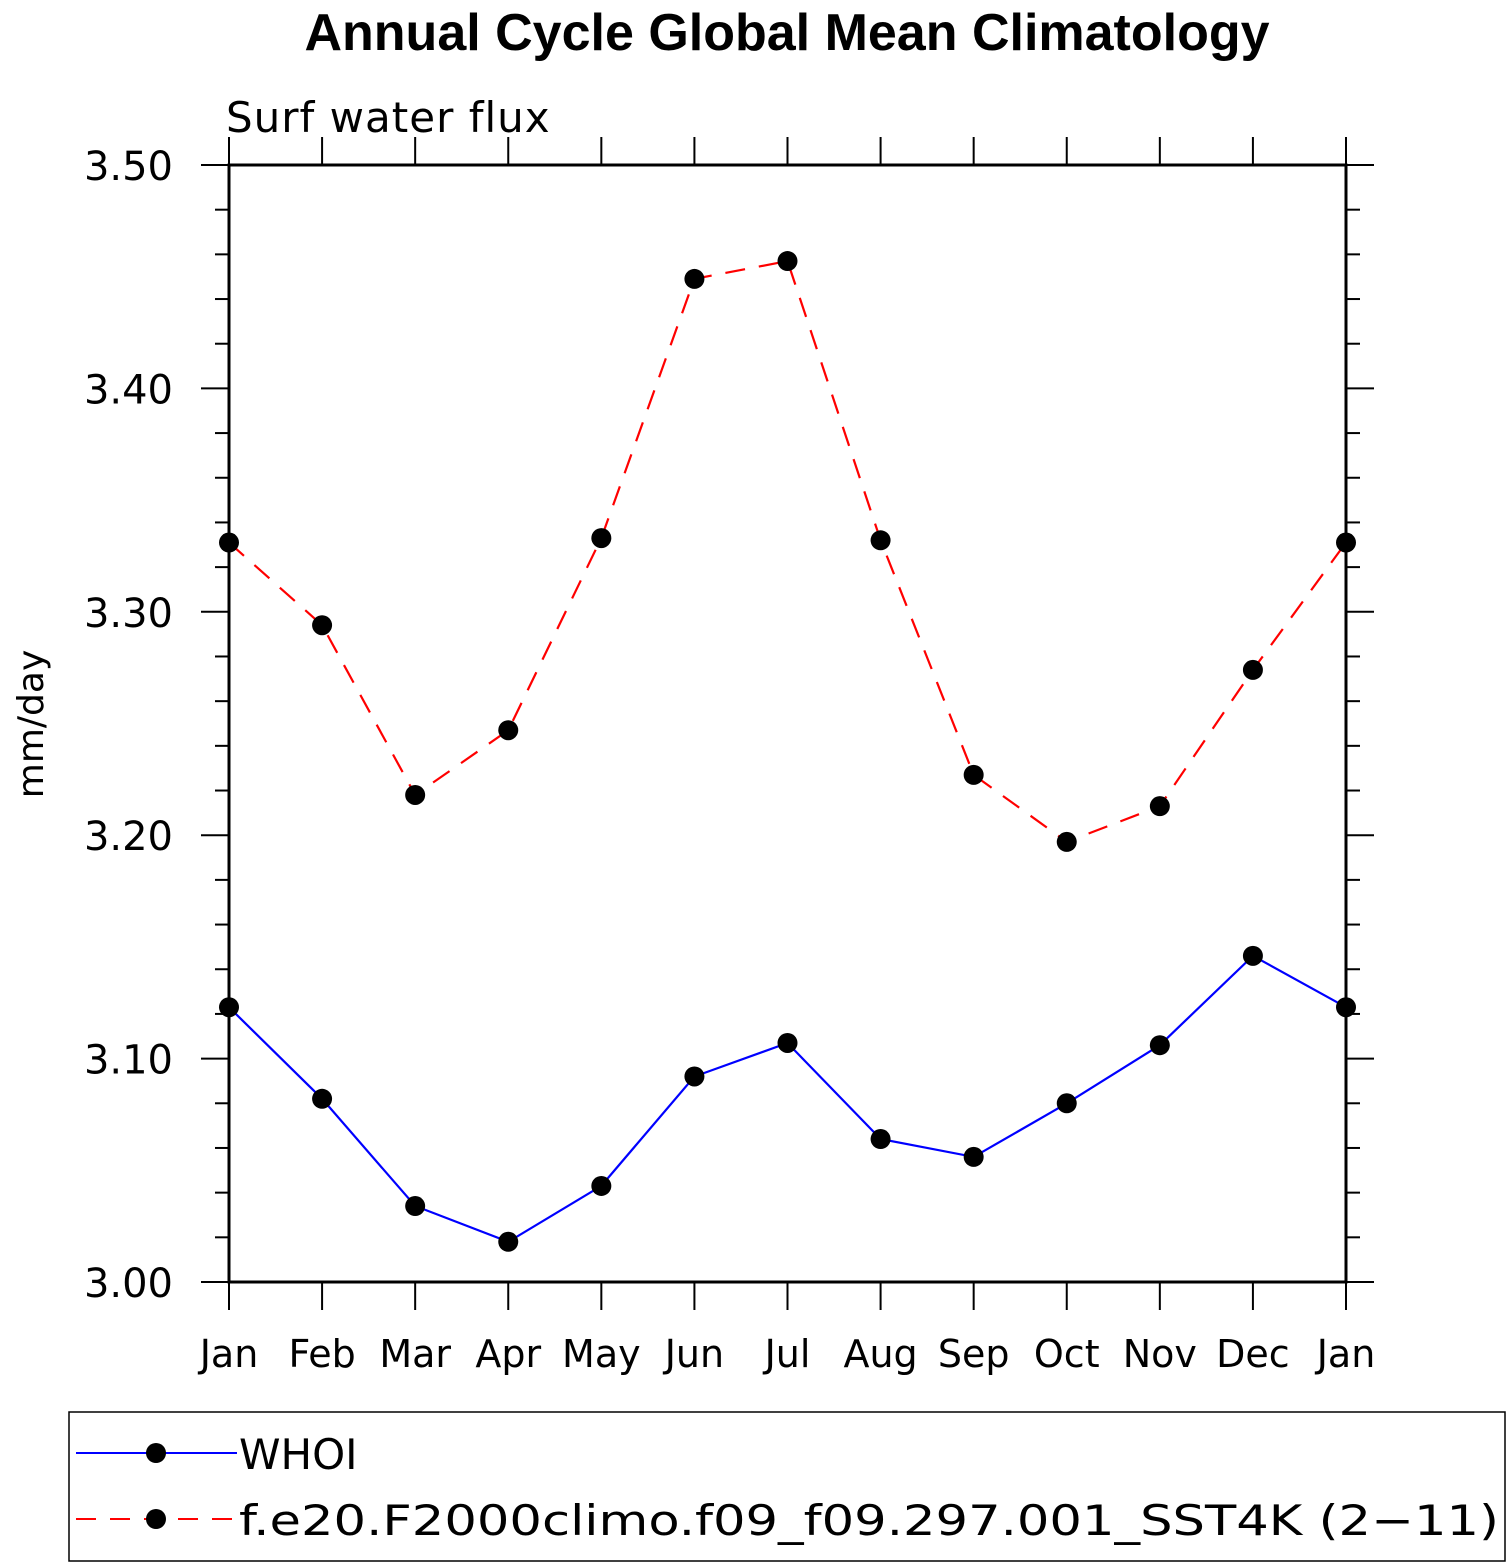  Describe the element at coordinates (1067, 1354) in the screenshot. I see `x-tick-label: Oct` at that location.